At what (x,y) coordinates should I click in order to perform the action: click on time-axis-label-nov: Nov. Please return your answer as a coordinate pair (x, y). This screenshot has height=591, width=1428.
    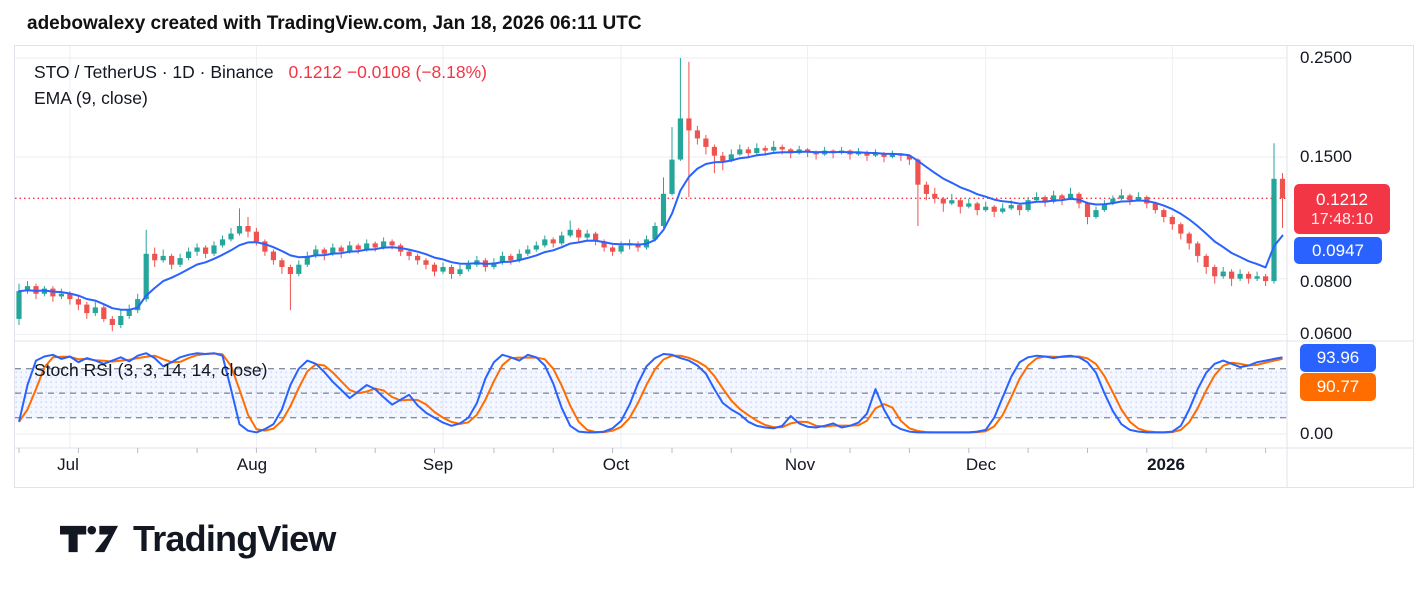
    Looking at the image, I should click on (800, 464).